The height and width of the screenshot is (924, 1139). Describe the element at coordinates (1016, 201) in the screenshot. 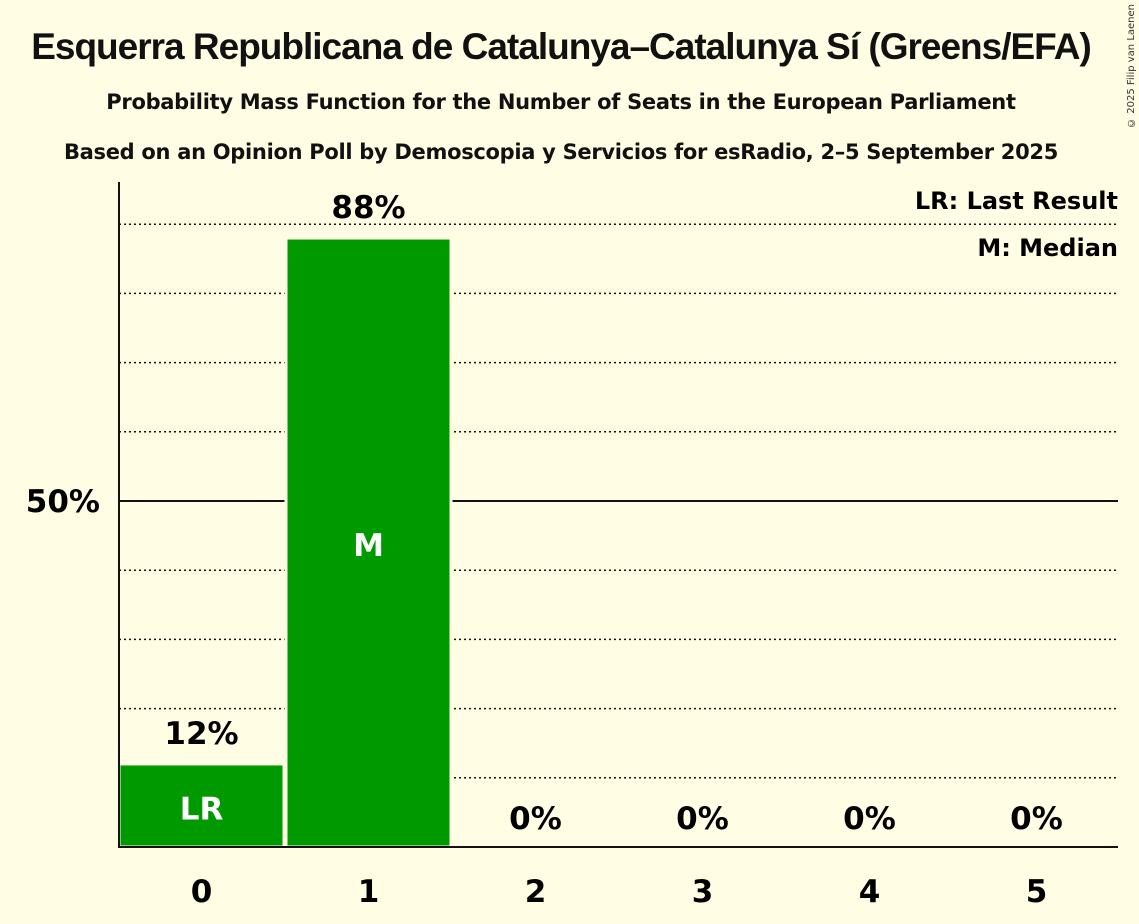

I see `legend-item: LR: Last Result` at that location.